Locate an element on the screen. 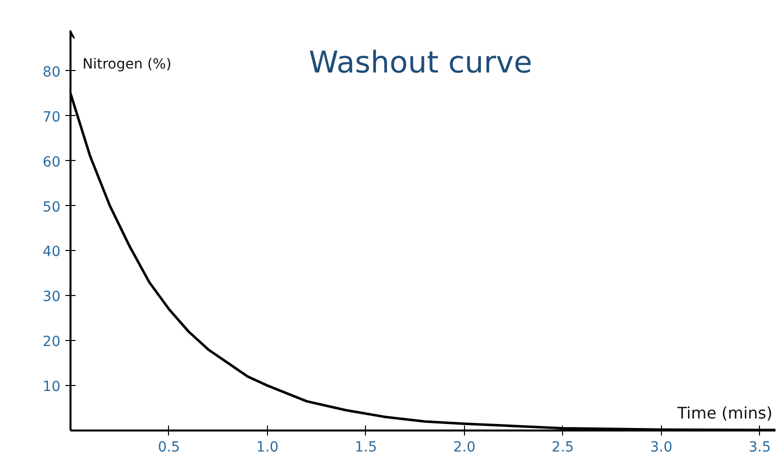  x-axis-title: Time (mins) is located at coordinates (724, 413).